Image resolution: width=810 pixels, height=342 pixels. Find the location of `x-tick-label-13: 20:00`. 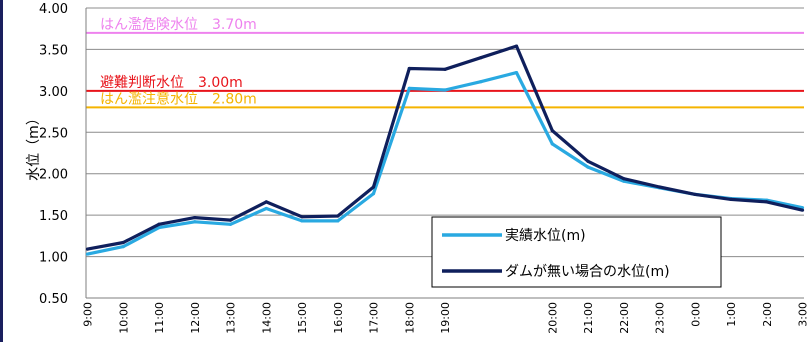

x-tick-label-13: 20:00 is located at coordinates (552, 318).